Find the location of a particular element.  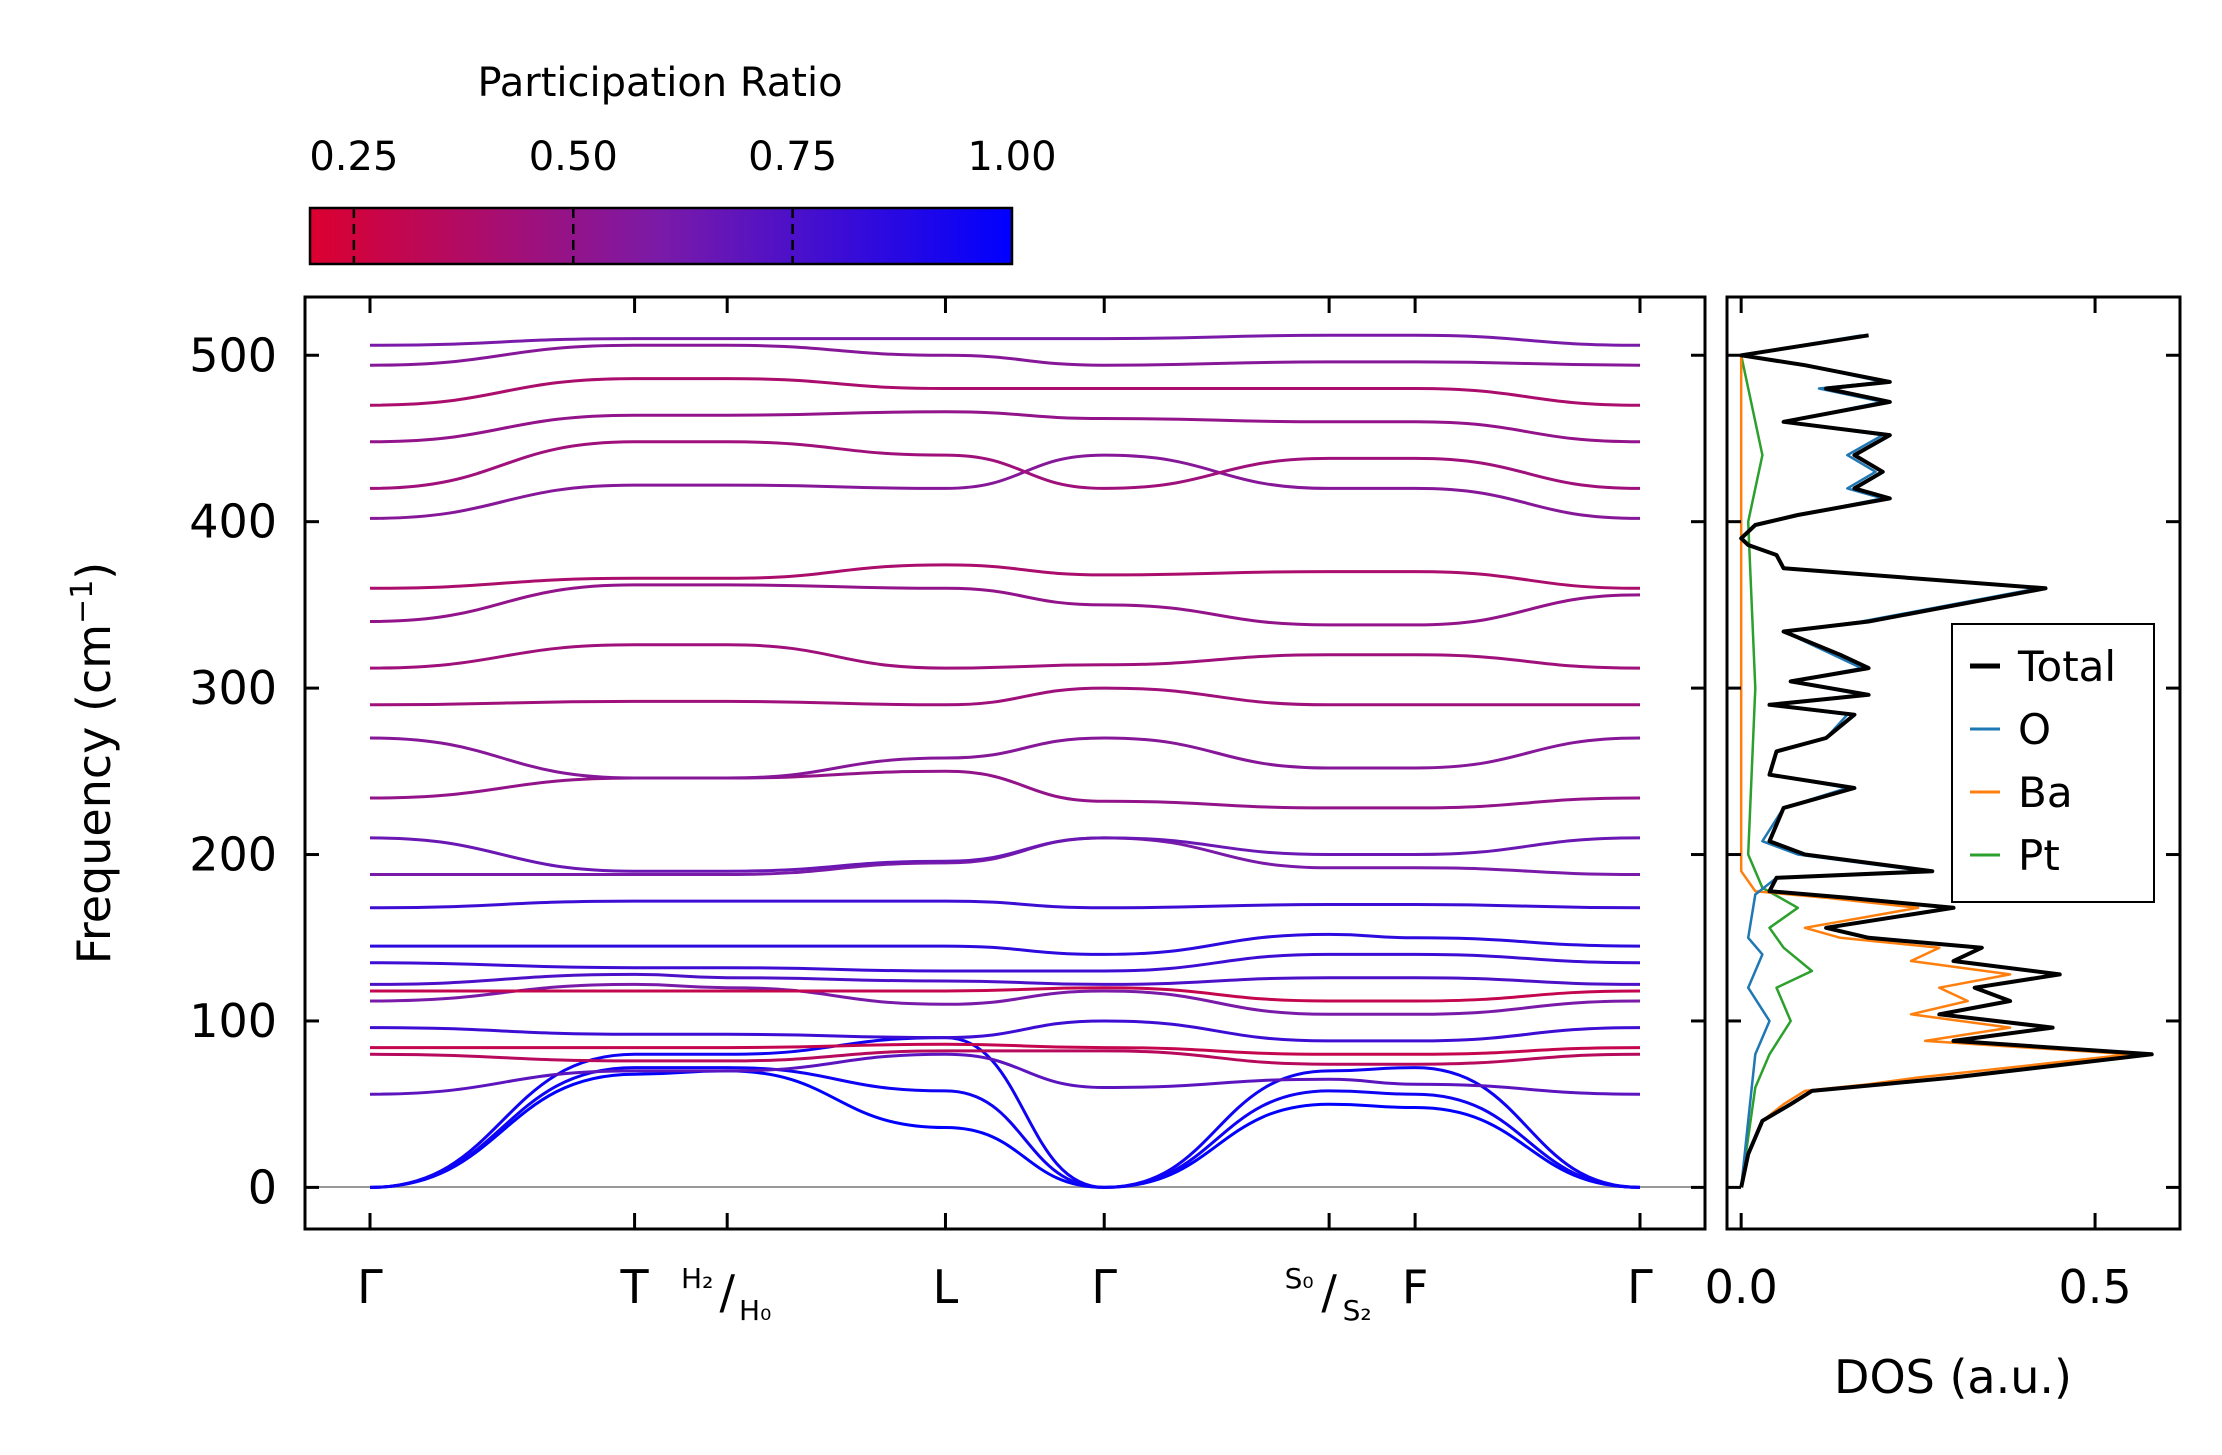

dos-line-ba is located at coordinates (1935, 771).